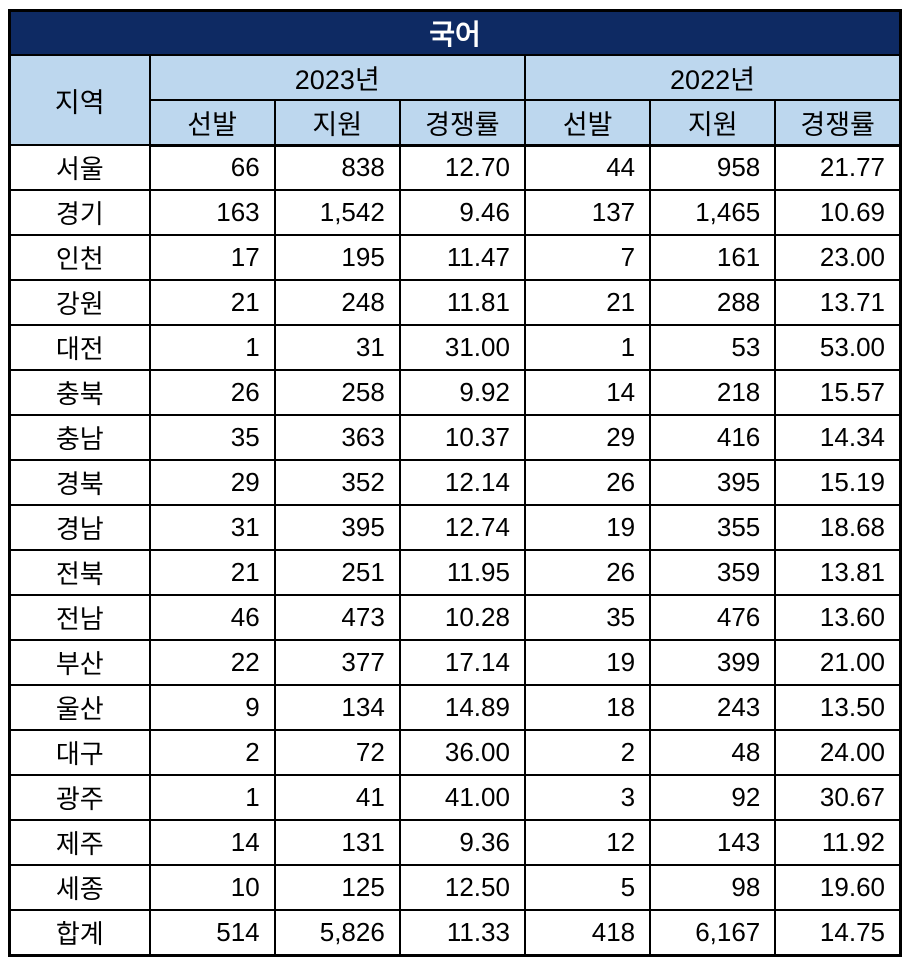 This screenshot has width=910, height=960. What do you see at coordinates (587, 842) in the screenshot?
I see `value-cell: 12` at bounding box center [587, 842].